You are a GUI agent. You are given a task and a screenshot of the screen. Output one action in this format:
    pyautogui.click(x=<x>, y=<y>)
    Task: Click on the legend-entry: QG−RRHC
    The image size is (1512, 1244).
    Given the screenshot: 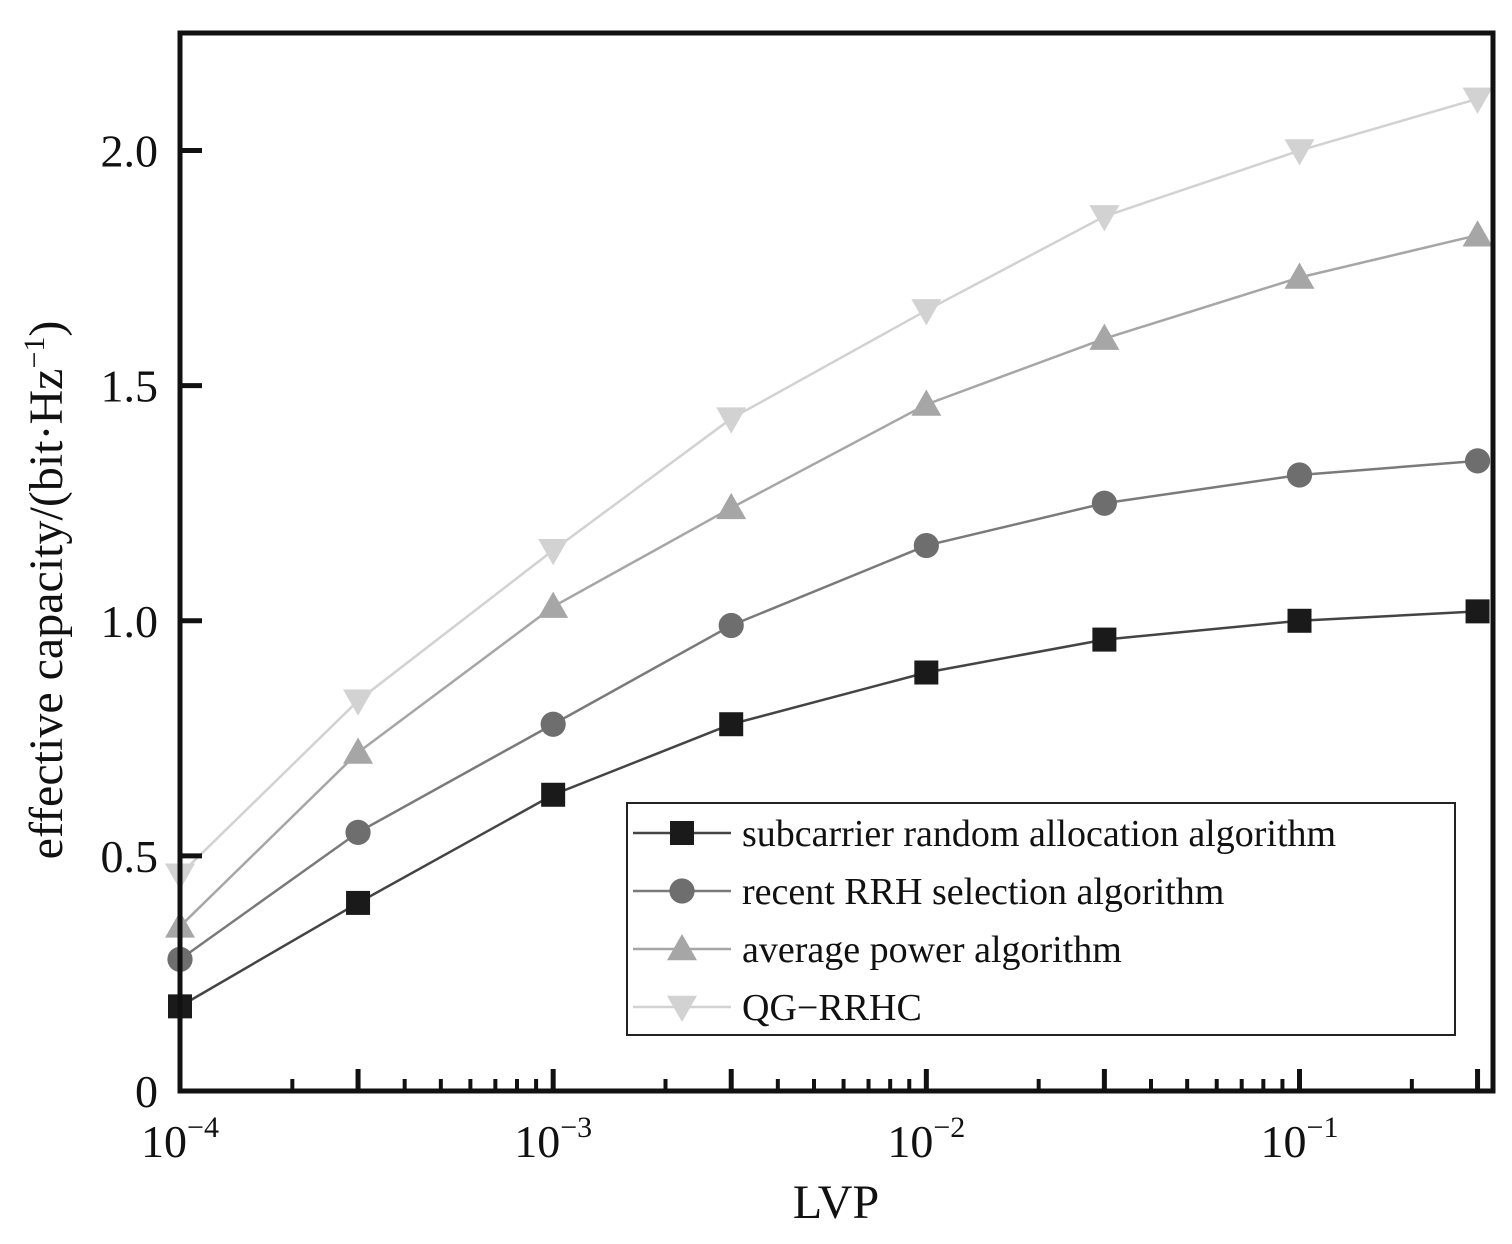 What is the action you would take?
    pyautogui.click(x=777, y=1008)
    